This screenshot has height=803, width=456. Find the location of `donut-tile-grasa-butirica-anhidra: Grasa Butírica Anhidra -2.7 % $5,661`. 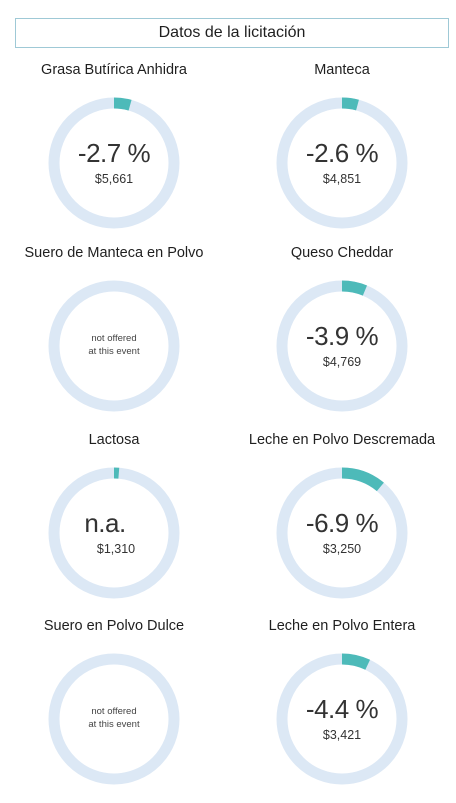

donut-tile-grasa-butirica-anhidra: Grasa Butírica Anhidra -2.7 % $5,661 is located at coordinates (114, 154).